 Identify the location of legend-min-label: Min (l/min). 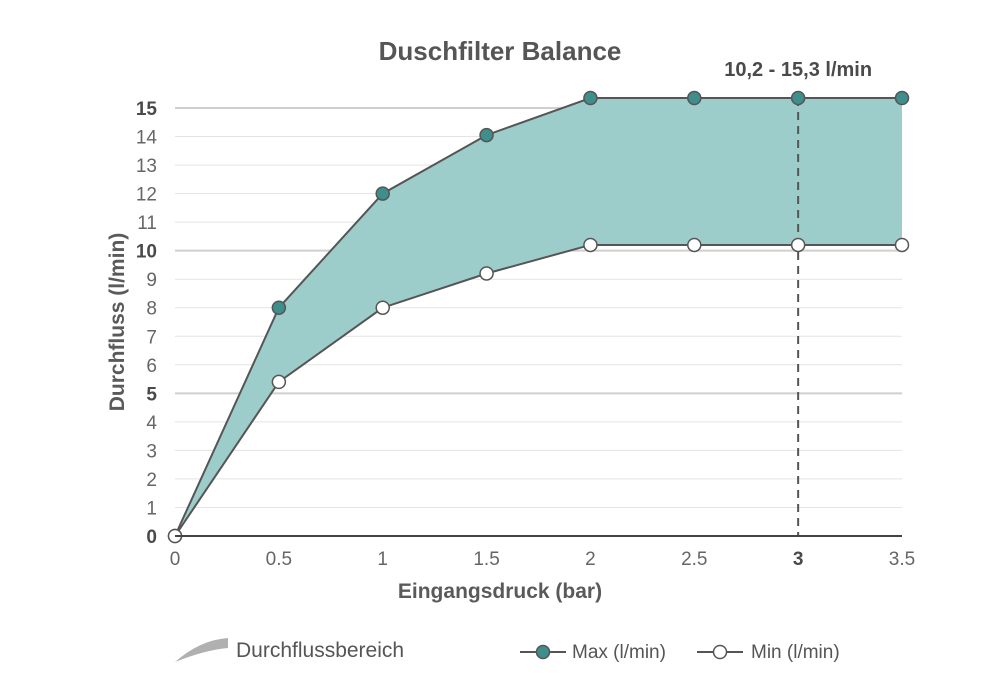
(795, 652).